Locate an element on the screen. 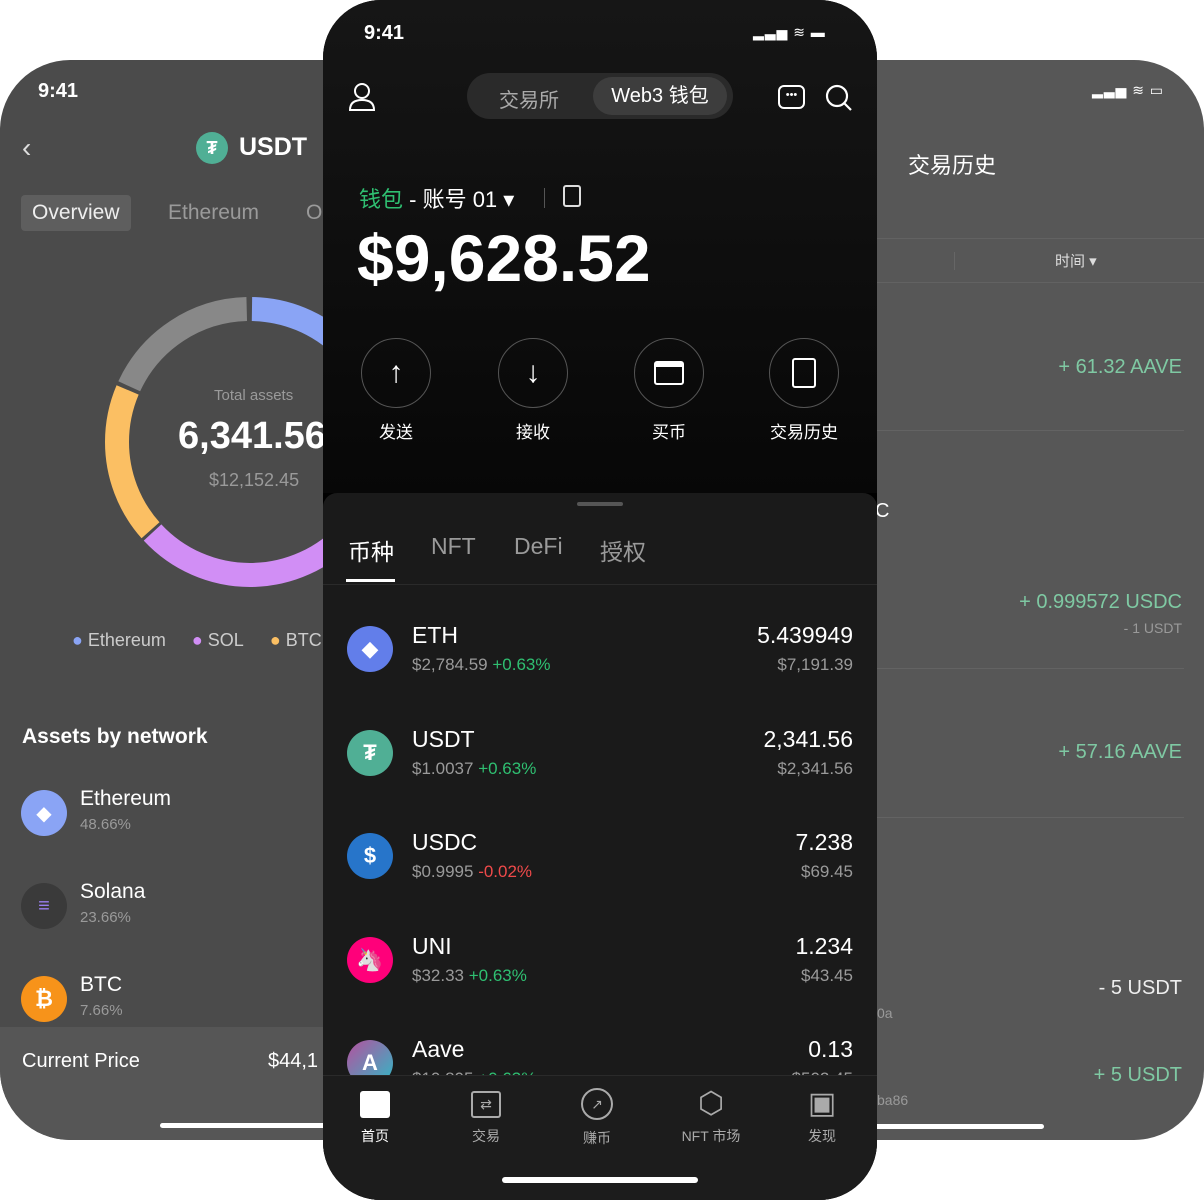 This screenshot has width=1204, height=1200. buy-button: 买币 is located at coordinates (669, 390).